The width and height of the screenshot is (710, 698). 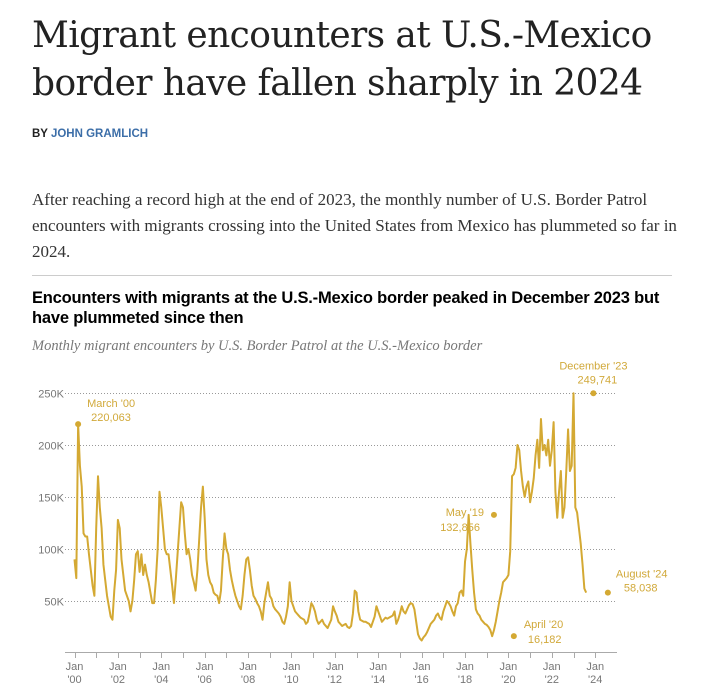 I want to click on annotation-value: 58,038, so click(x=641, y=589).